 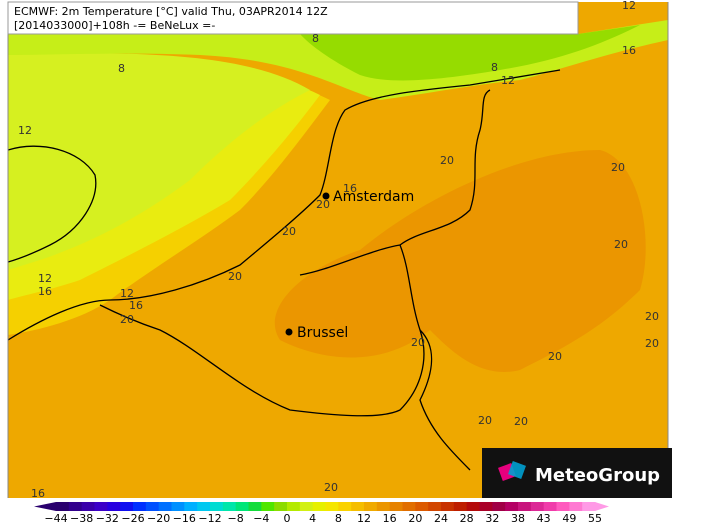 I want to click on scale-label: 8, so click(x=338, y=518).